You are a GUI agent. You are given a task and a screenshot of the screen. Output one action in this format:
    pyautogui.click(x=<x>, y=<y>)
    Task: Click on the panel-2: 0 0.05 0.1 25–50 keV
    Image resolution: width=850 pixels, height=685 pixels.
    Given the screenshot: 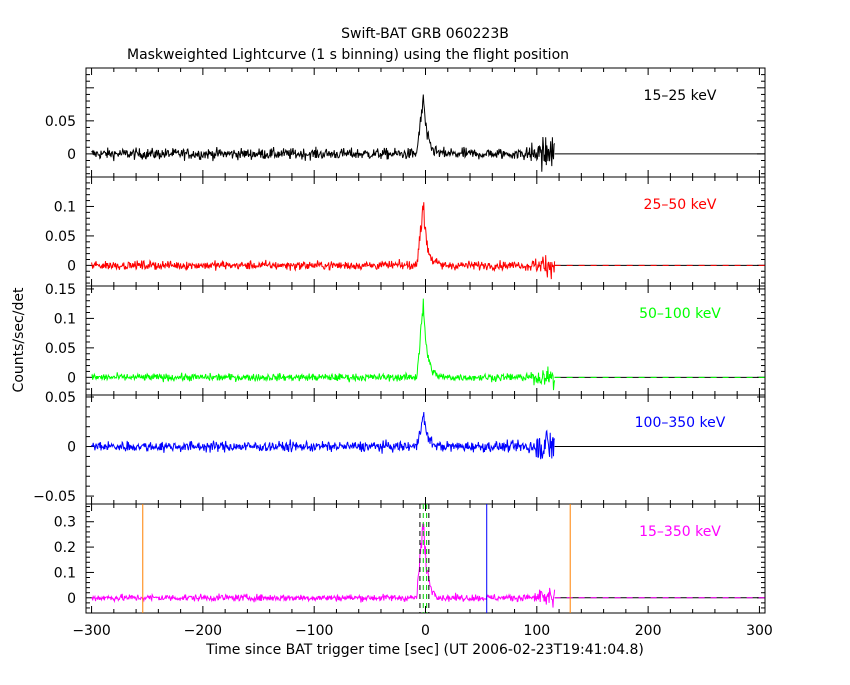 What is the action you would take?
    pyautogui.click(x=405, y=231)
    